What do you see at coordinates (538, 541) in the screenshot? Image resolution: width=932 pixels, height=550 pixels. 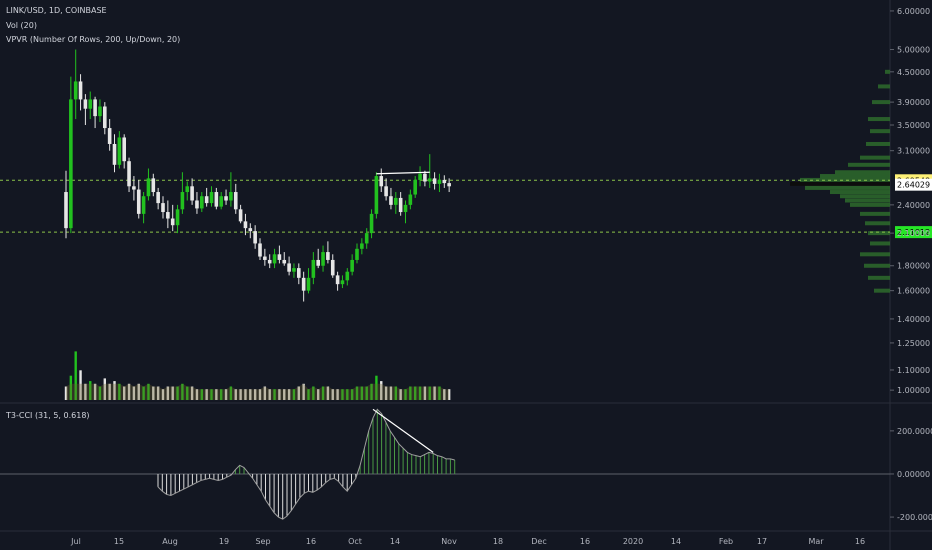 I see `time-tick-label: Dec` at bounding box center [538, 541].